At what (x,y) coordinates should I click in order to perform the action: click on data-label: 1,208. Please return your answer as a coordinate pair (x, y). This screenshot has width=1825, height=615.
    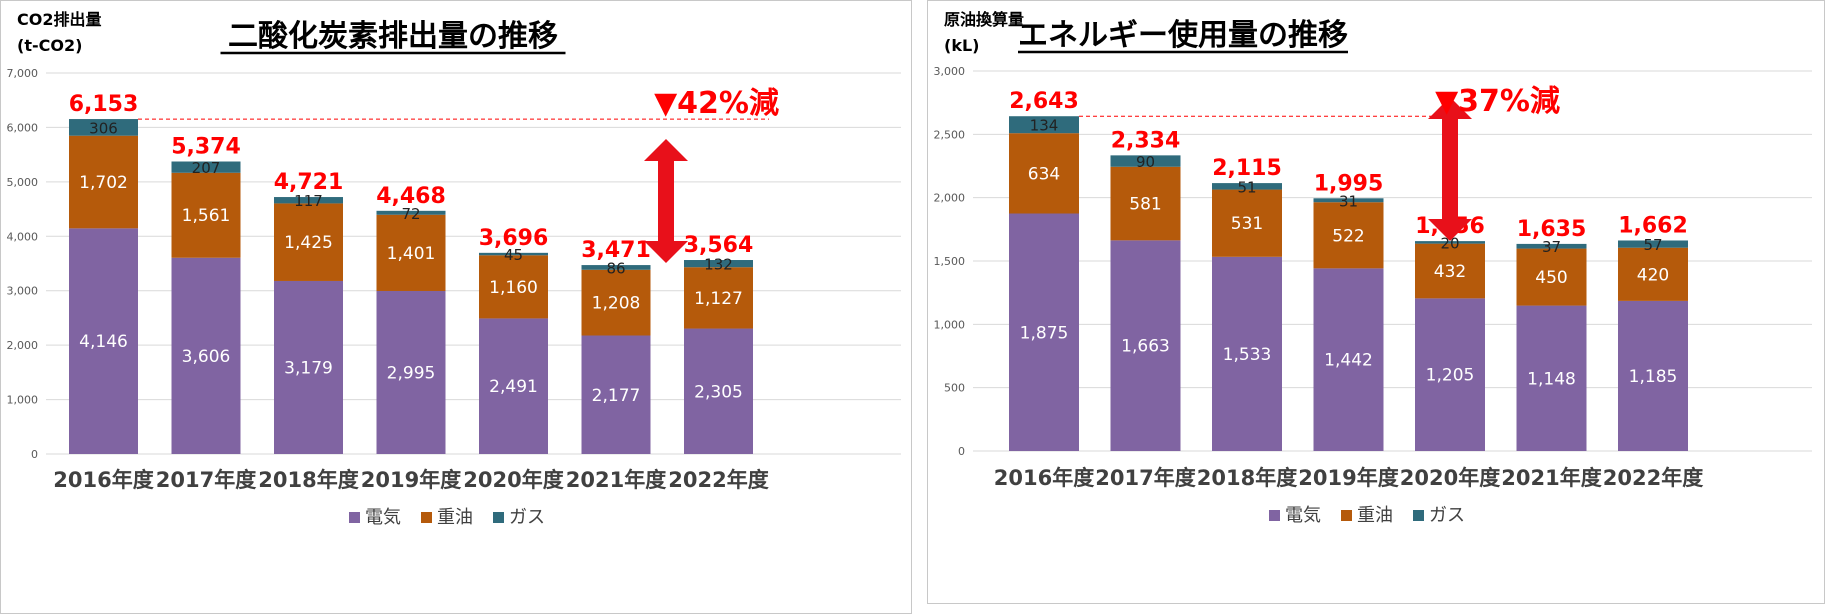
    Looking at the image, I should click on (616, 304).